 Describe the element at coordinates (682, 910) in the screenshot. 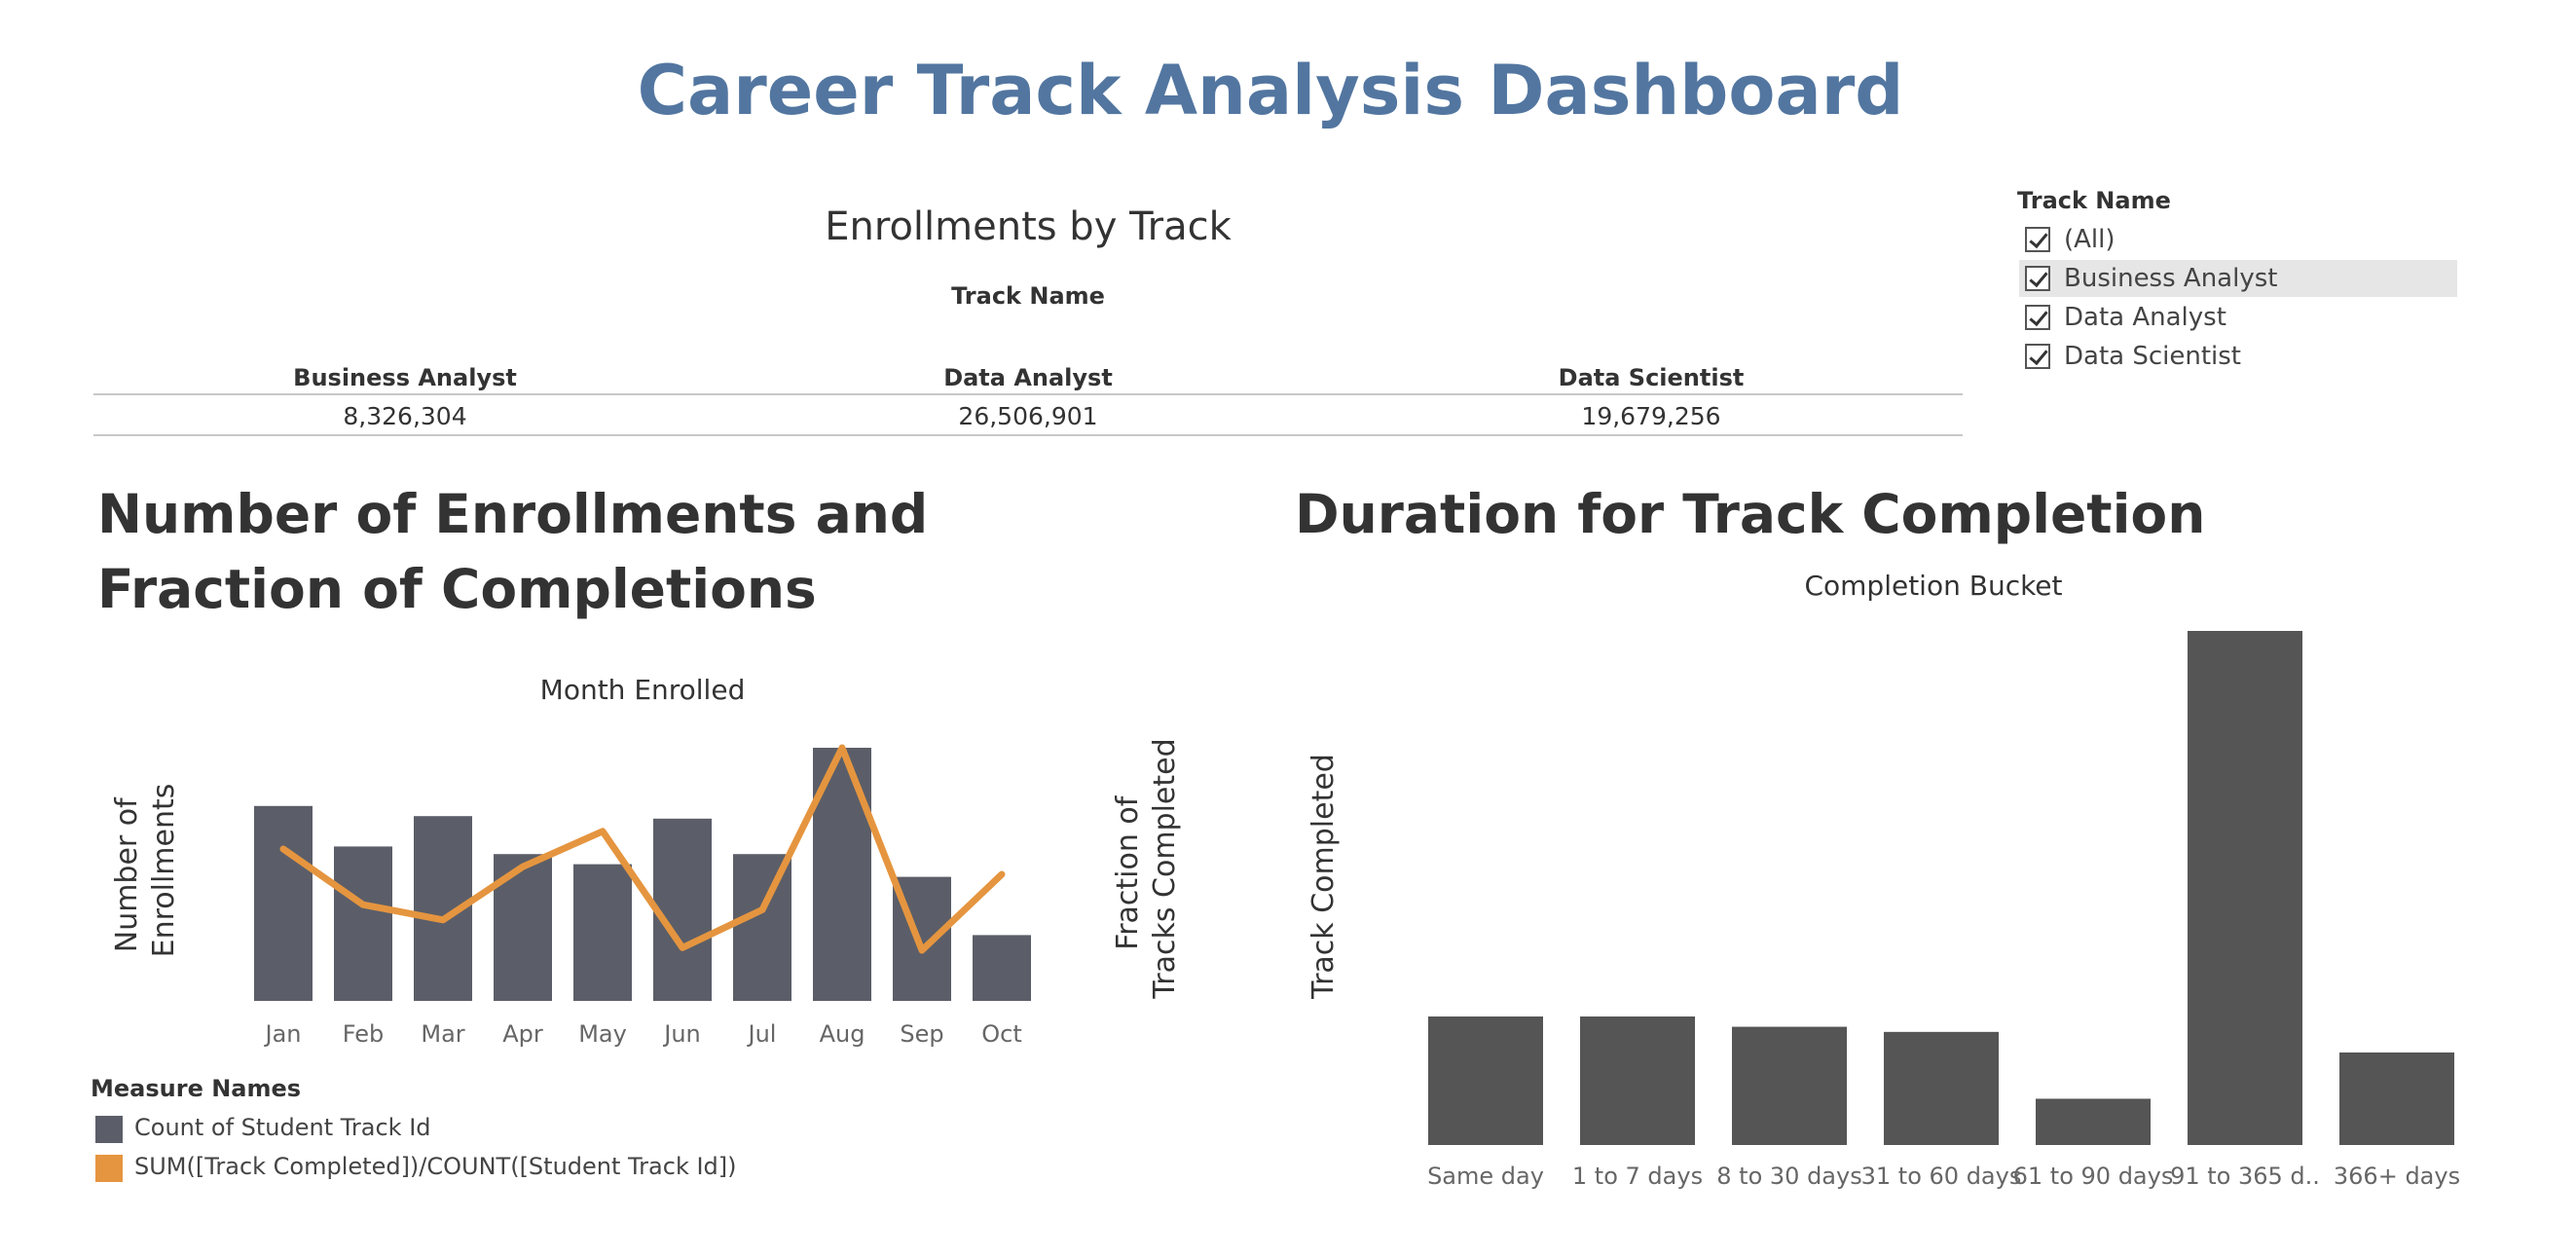

I see `chart1-bar-jun` at that location.